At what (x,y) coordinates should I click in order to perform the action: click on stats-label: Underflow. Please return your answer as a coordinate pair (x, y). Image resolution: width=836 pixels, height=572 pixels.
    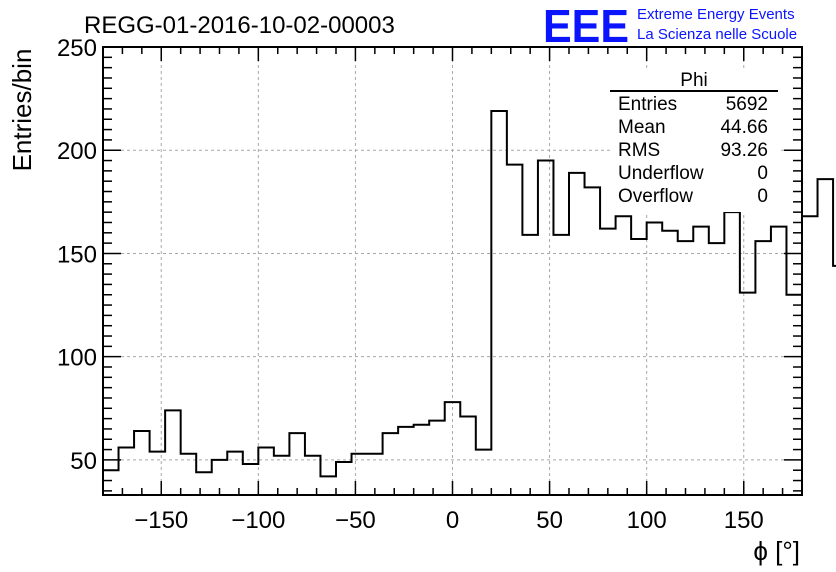
    Looking at the image, I should click on (661, 173).